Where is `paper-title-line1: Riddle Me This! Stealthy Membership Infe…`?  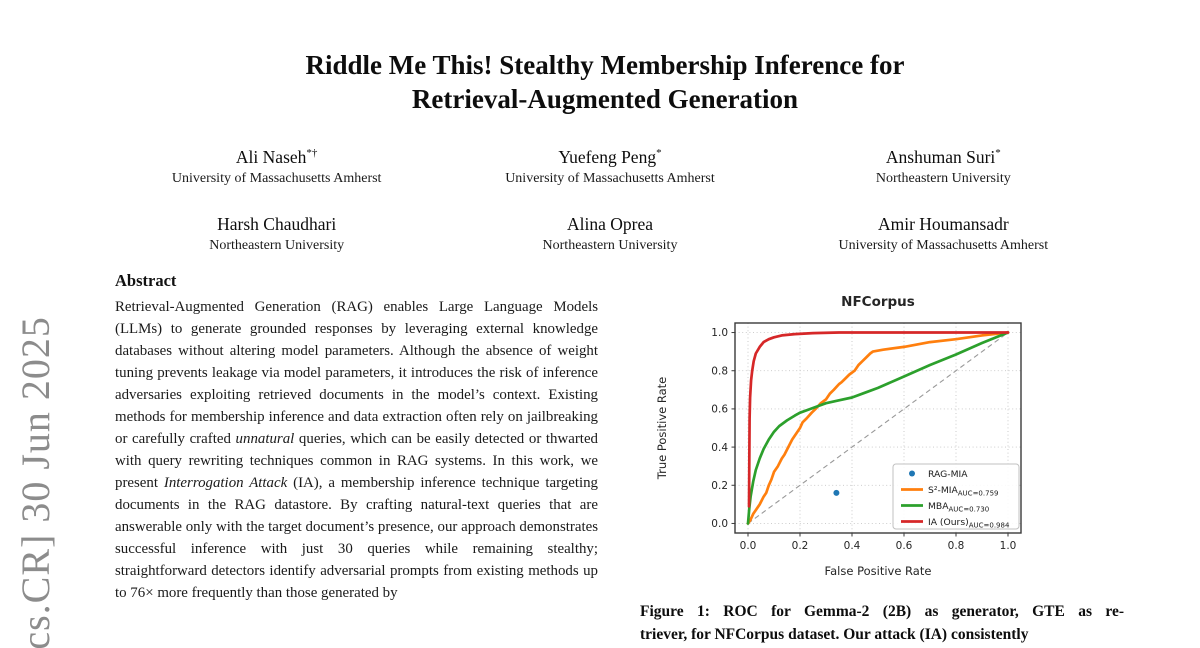
paper-title-line1: Riddle Me This! Stealthy Membership Infe… is located at coordinates (605, 65).